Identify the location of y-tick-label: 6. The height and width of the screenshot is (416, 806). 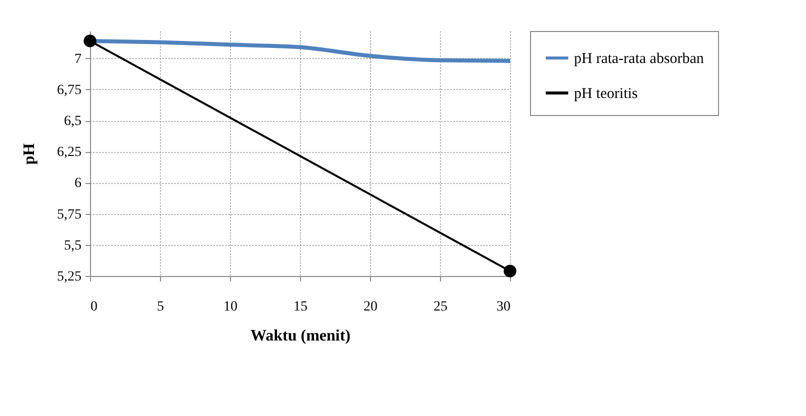
(78, 184).